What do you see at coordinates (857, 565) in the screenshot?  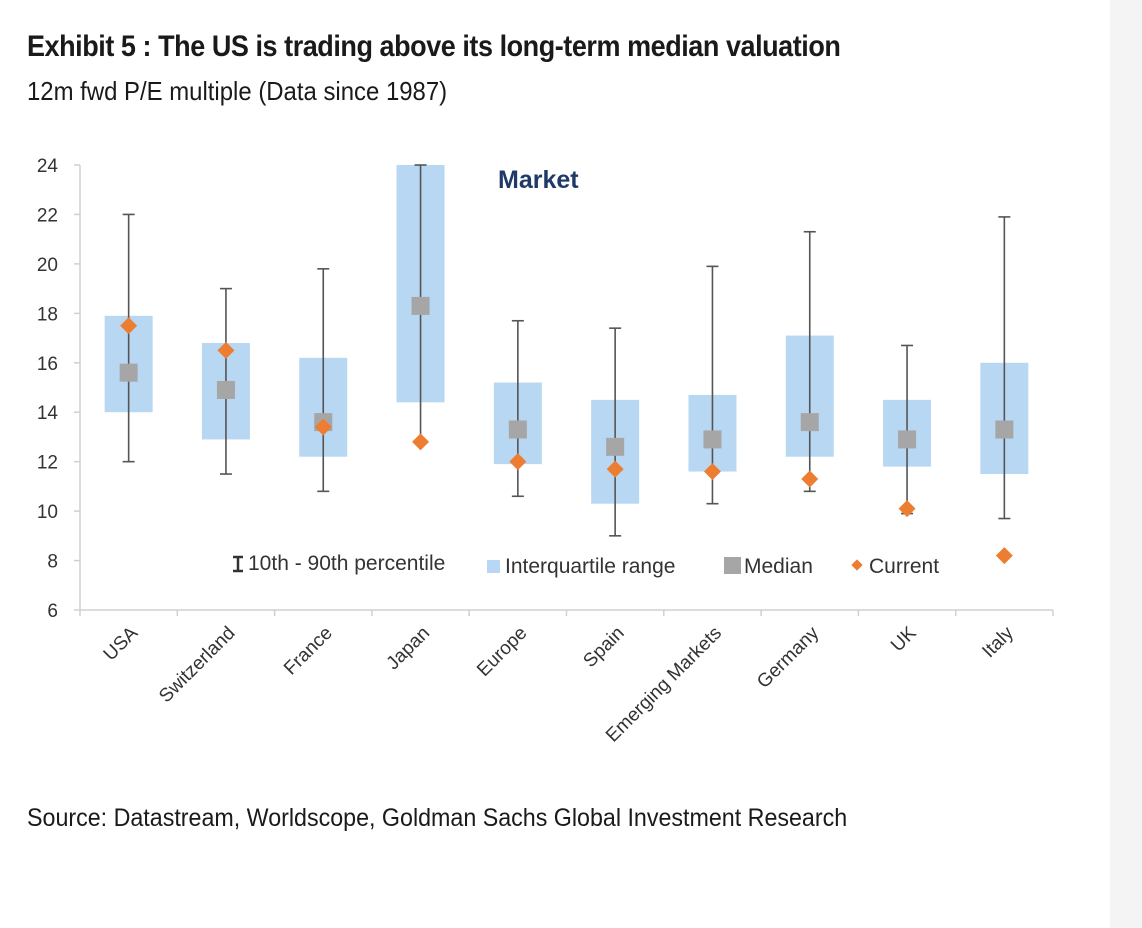 I see `legend-current-swatch` at bounding box center [857, 565].